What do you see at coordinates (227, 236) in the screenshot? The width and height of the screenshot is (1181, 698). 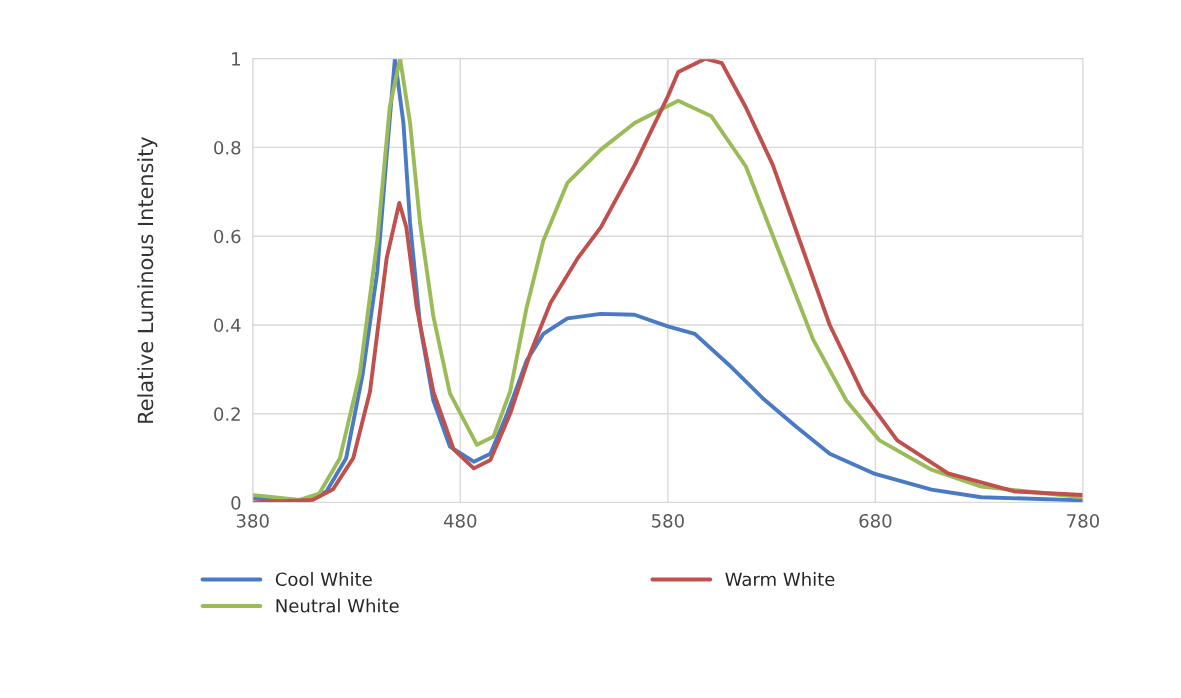 I see `y-tick-label: 0.6` at bounding box center [227, 236].